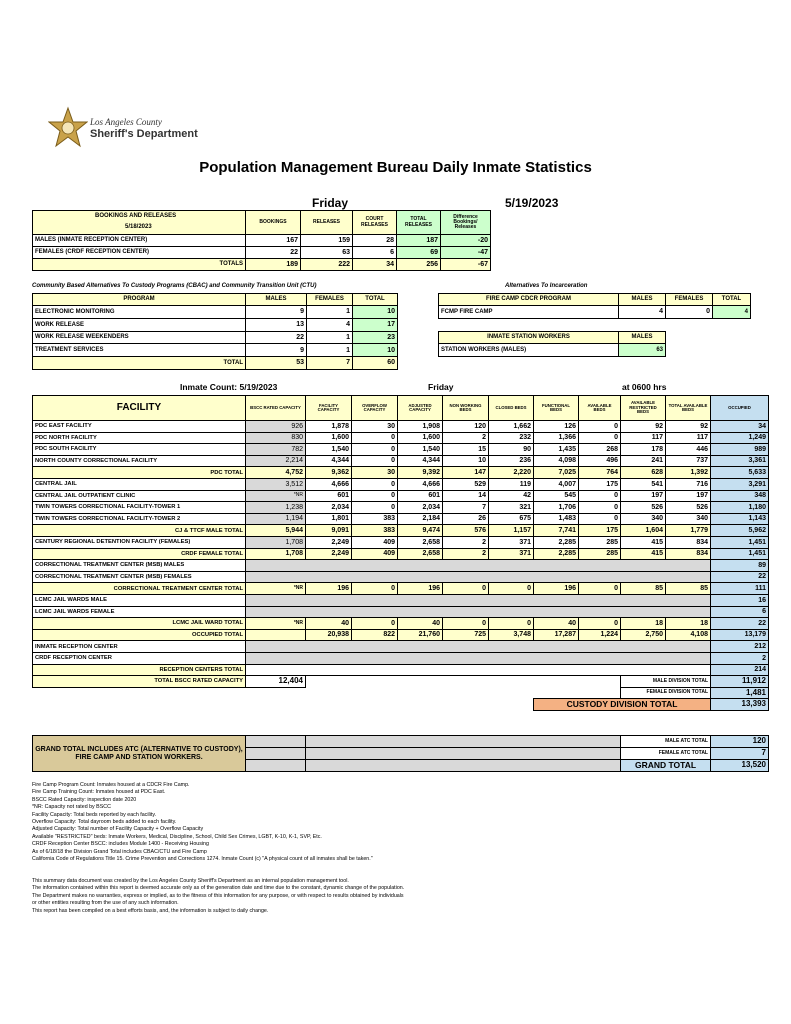  Describe the element at coordinates (689, 312) in the screenshot. I see `value-cell: 0` at that location.